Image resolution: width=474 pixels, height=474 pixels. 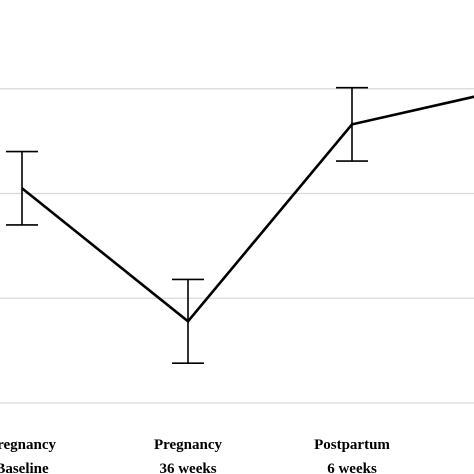 What do you see at coordinates (352, 467) in the screenshot?
I see `x-tick-label-2-line-1: 6 weeks` at bounding box center [352, 467].